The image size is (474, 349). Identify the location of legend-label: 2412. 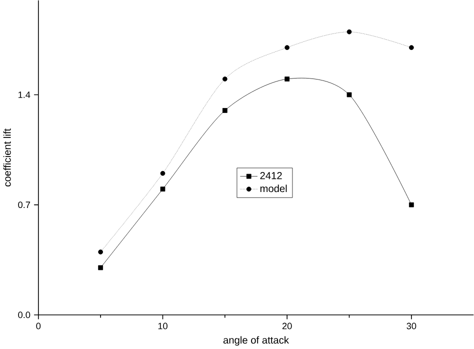
(271, 176).